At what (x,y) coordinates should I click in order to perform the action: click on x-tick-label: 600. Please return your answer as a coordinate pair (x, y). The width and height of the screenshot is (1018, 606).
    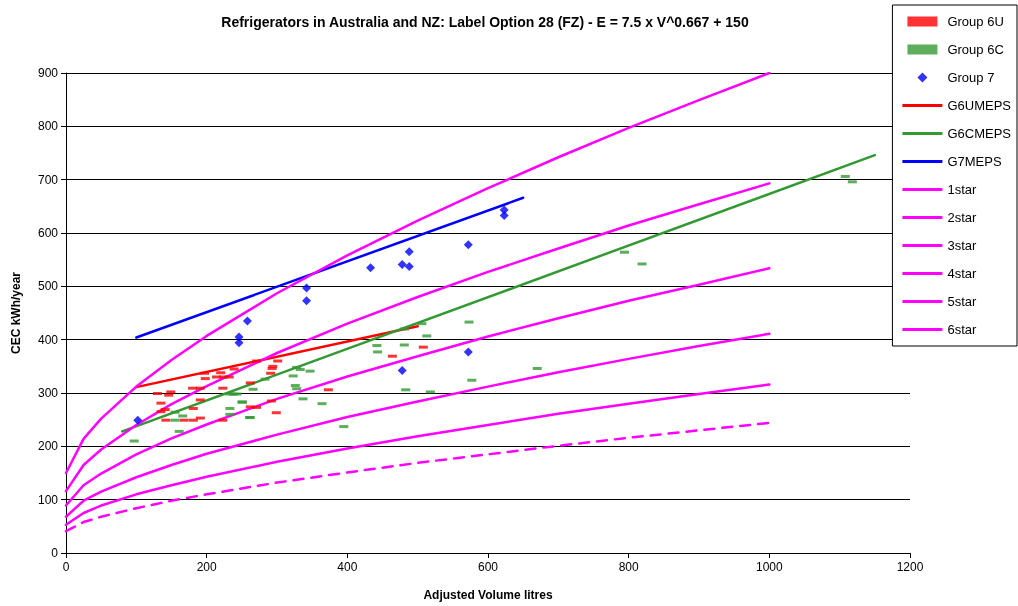
    Looking at the image, I should click on (488, 567).